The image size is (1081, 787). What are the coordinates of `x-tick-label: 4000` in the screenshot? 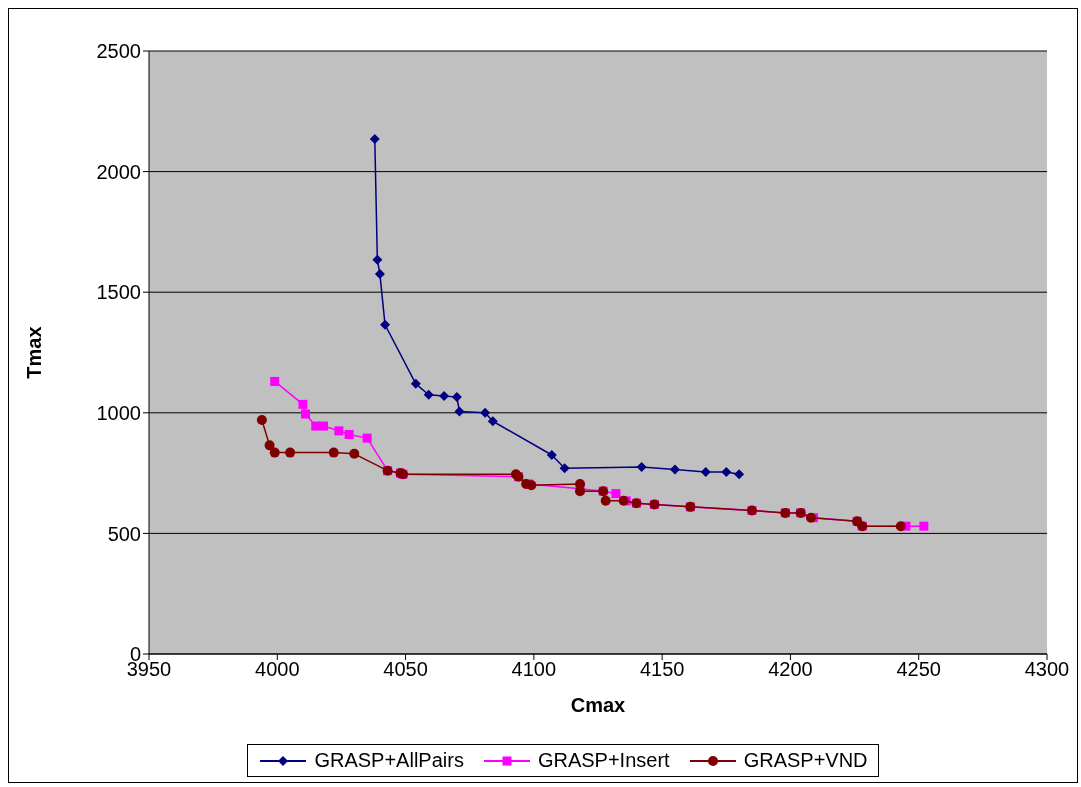 It's located at (277, 669).